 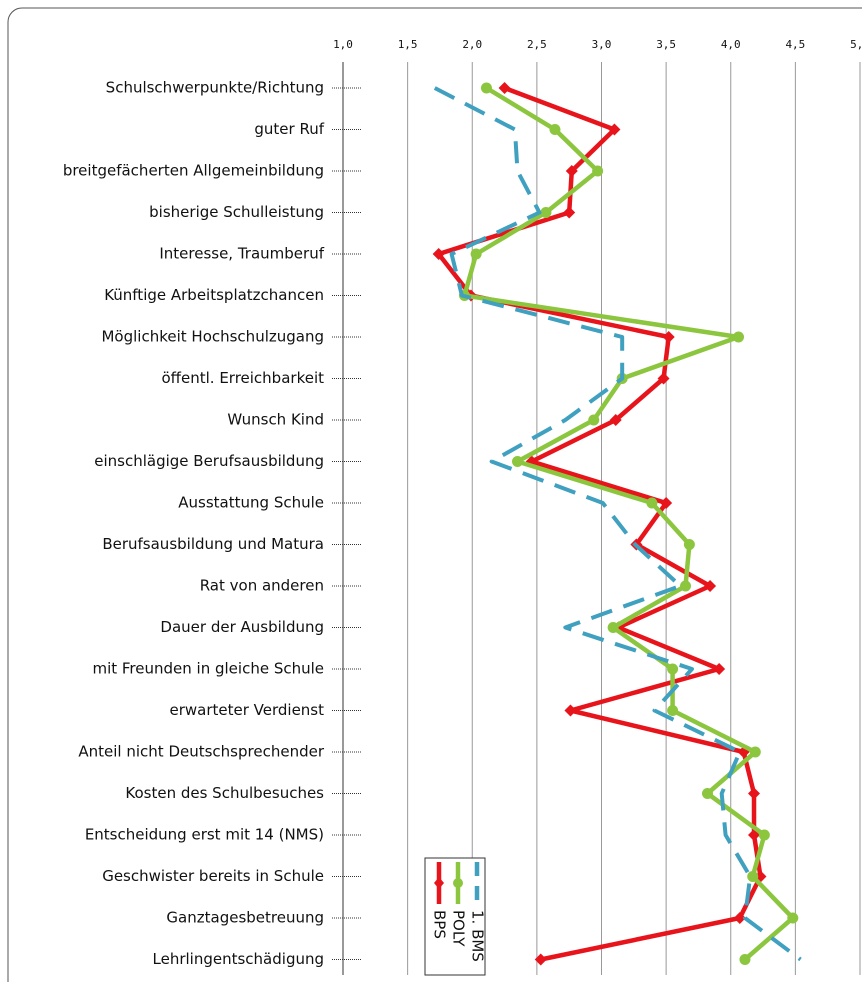 What do you see at coordinates (289, 129) in the screenshot?
I see `category-label: guter Ruf` at bounding box center [289, 129].